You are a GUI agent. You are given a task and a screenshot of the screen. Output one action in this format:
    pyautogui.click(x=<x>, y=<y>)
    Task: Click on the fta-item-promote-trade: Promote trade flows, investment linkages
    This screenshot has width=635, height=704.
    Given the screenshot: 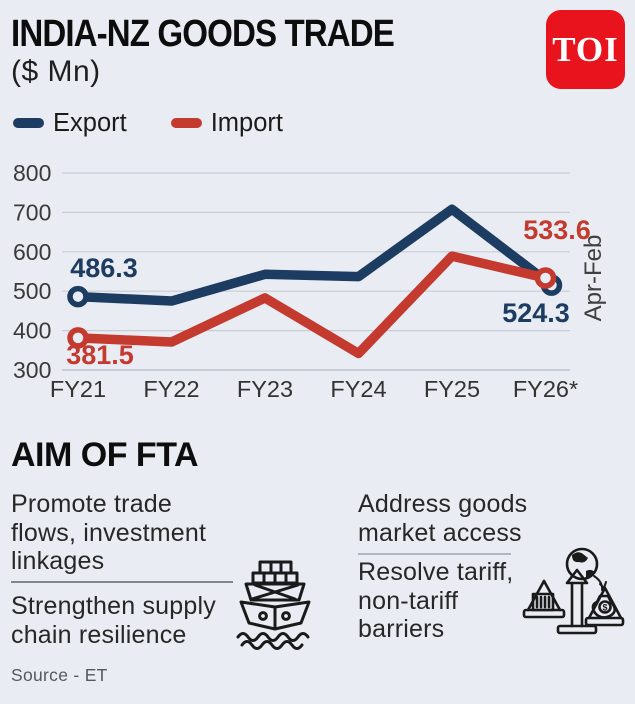 What is the action you would take?
    pyautogui.click(x=109, y=532)
    